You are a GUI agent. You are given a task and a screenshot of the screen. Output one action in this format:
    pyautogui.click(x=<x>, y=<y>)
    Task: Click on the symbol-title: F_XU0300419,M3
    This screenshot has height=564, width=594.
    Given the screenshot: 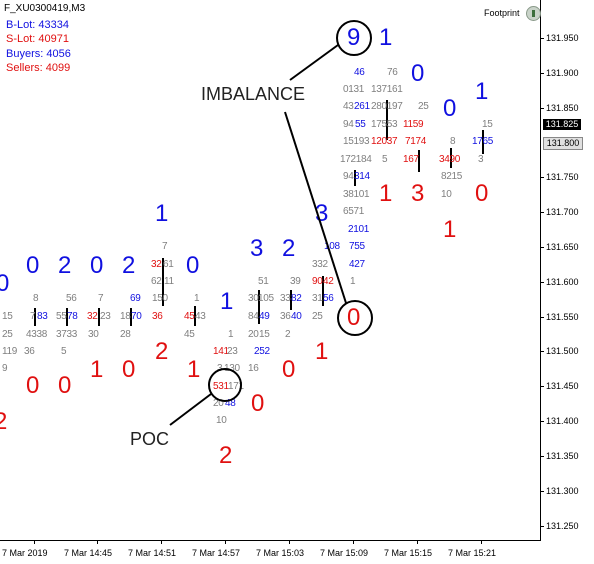 What is the action you would take?
    pyautogui.click(x=45, y=8)
    